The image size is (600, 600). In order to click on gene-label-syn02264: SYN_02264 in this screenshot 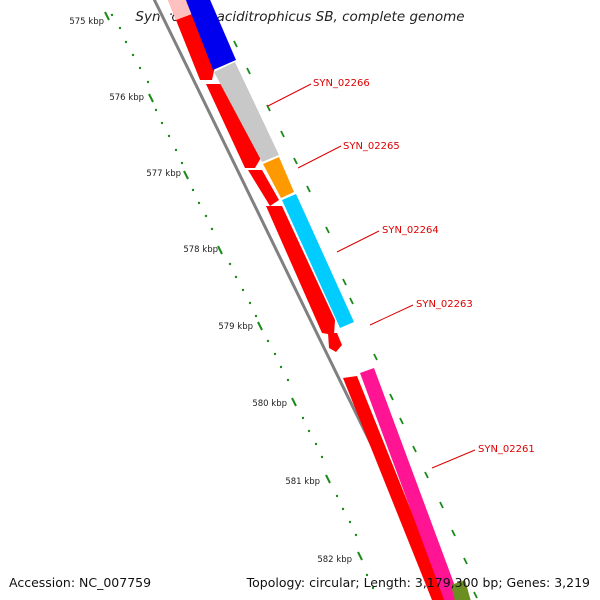, I will do `click(410, 230)`.